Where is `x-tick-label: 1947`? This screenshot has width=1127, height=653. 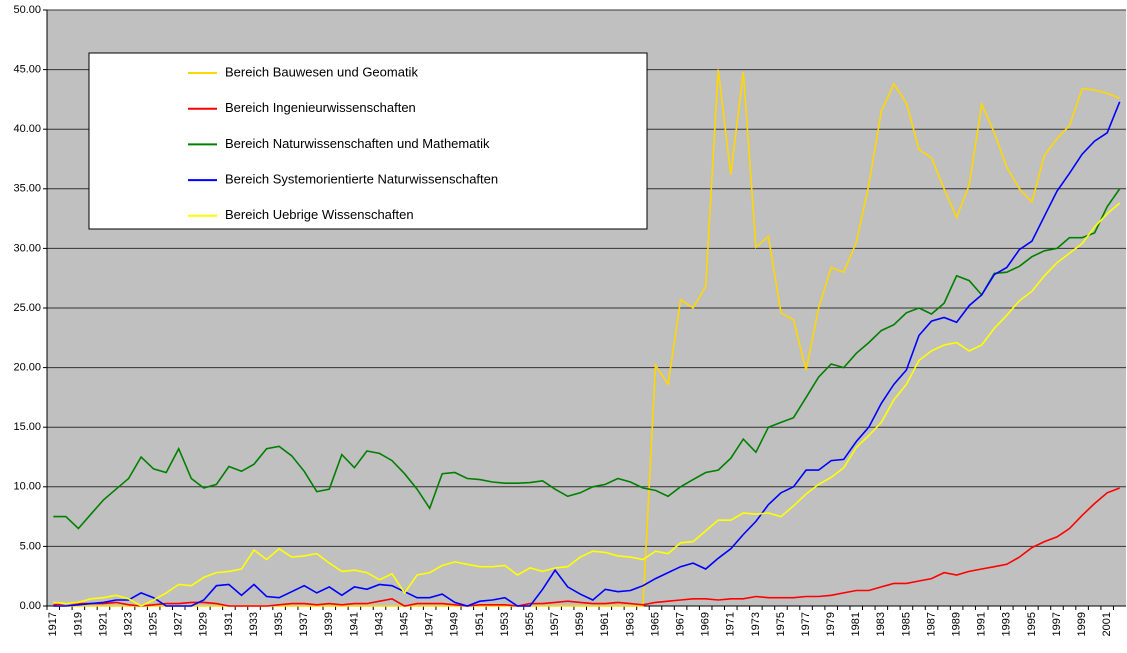
x-tick-label: 1947 is located at coordinates (430, 624).